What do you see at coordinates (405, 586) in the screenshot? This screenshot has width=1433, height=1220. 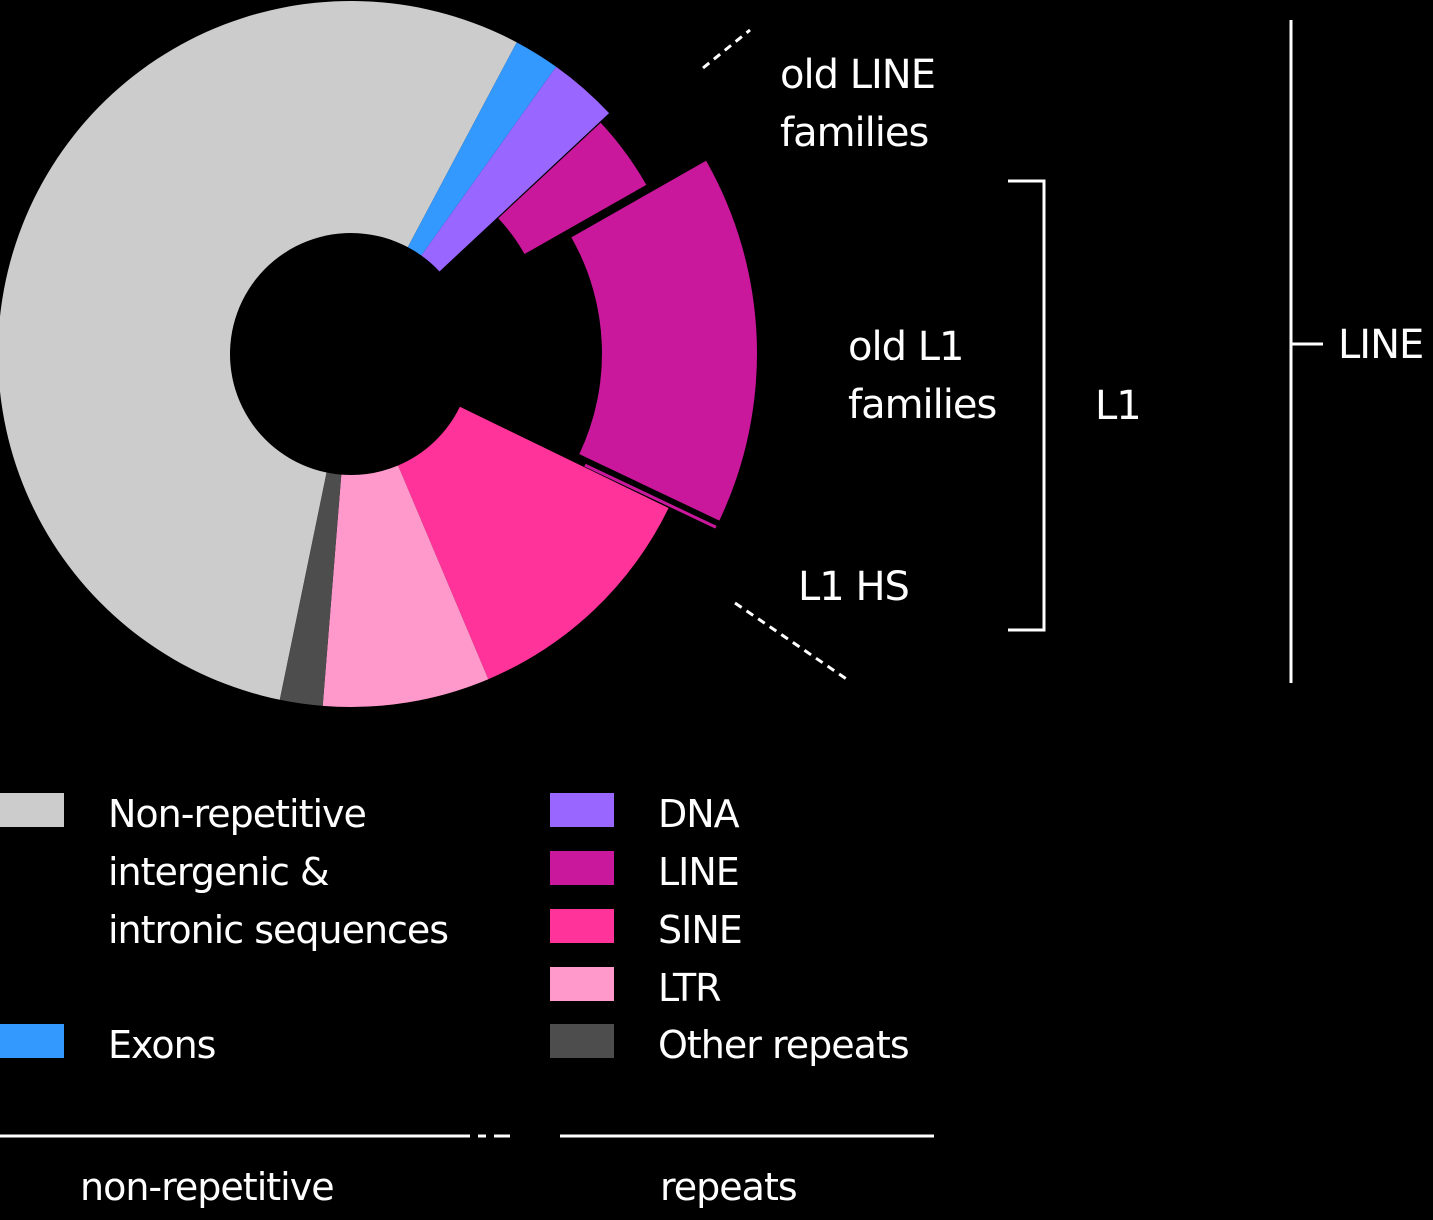 I see `slice-ltr` at bounding box center [405, 586].